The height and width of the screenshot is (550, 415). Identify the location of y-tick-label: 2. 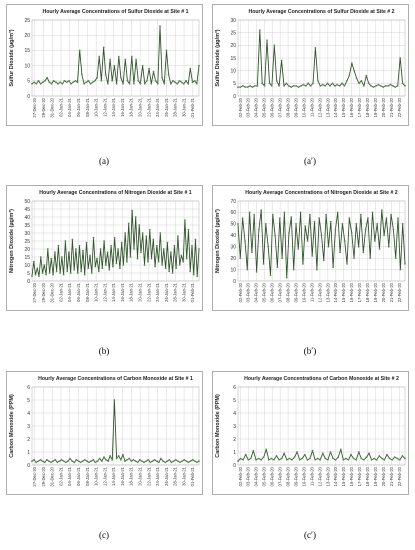
(28, 440).